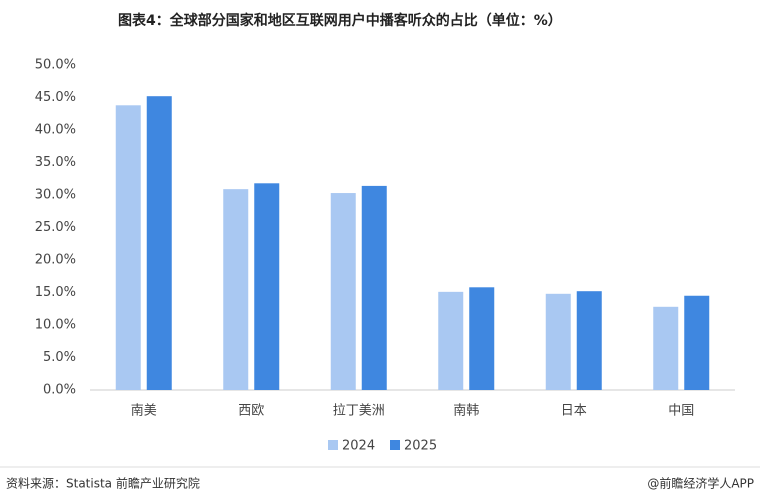 The width and height of the screenshot is (760, 504). What do you see at coordinates (59, 357) in the screenshot?
I see `y-tick-label: 5.0%` at bounding box center [59, 357].